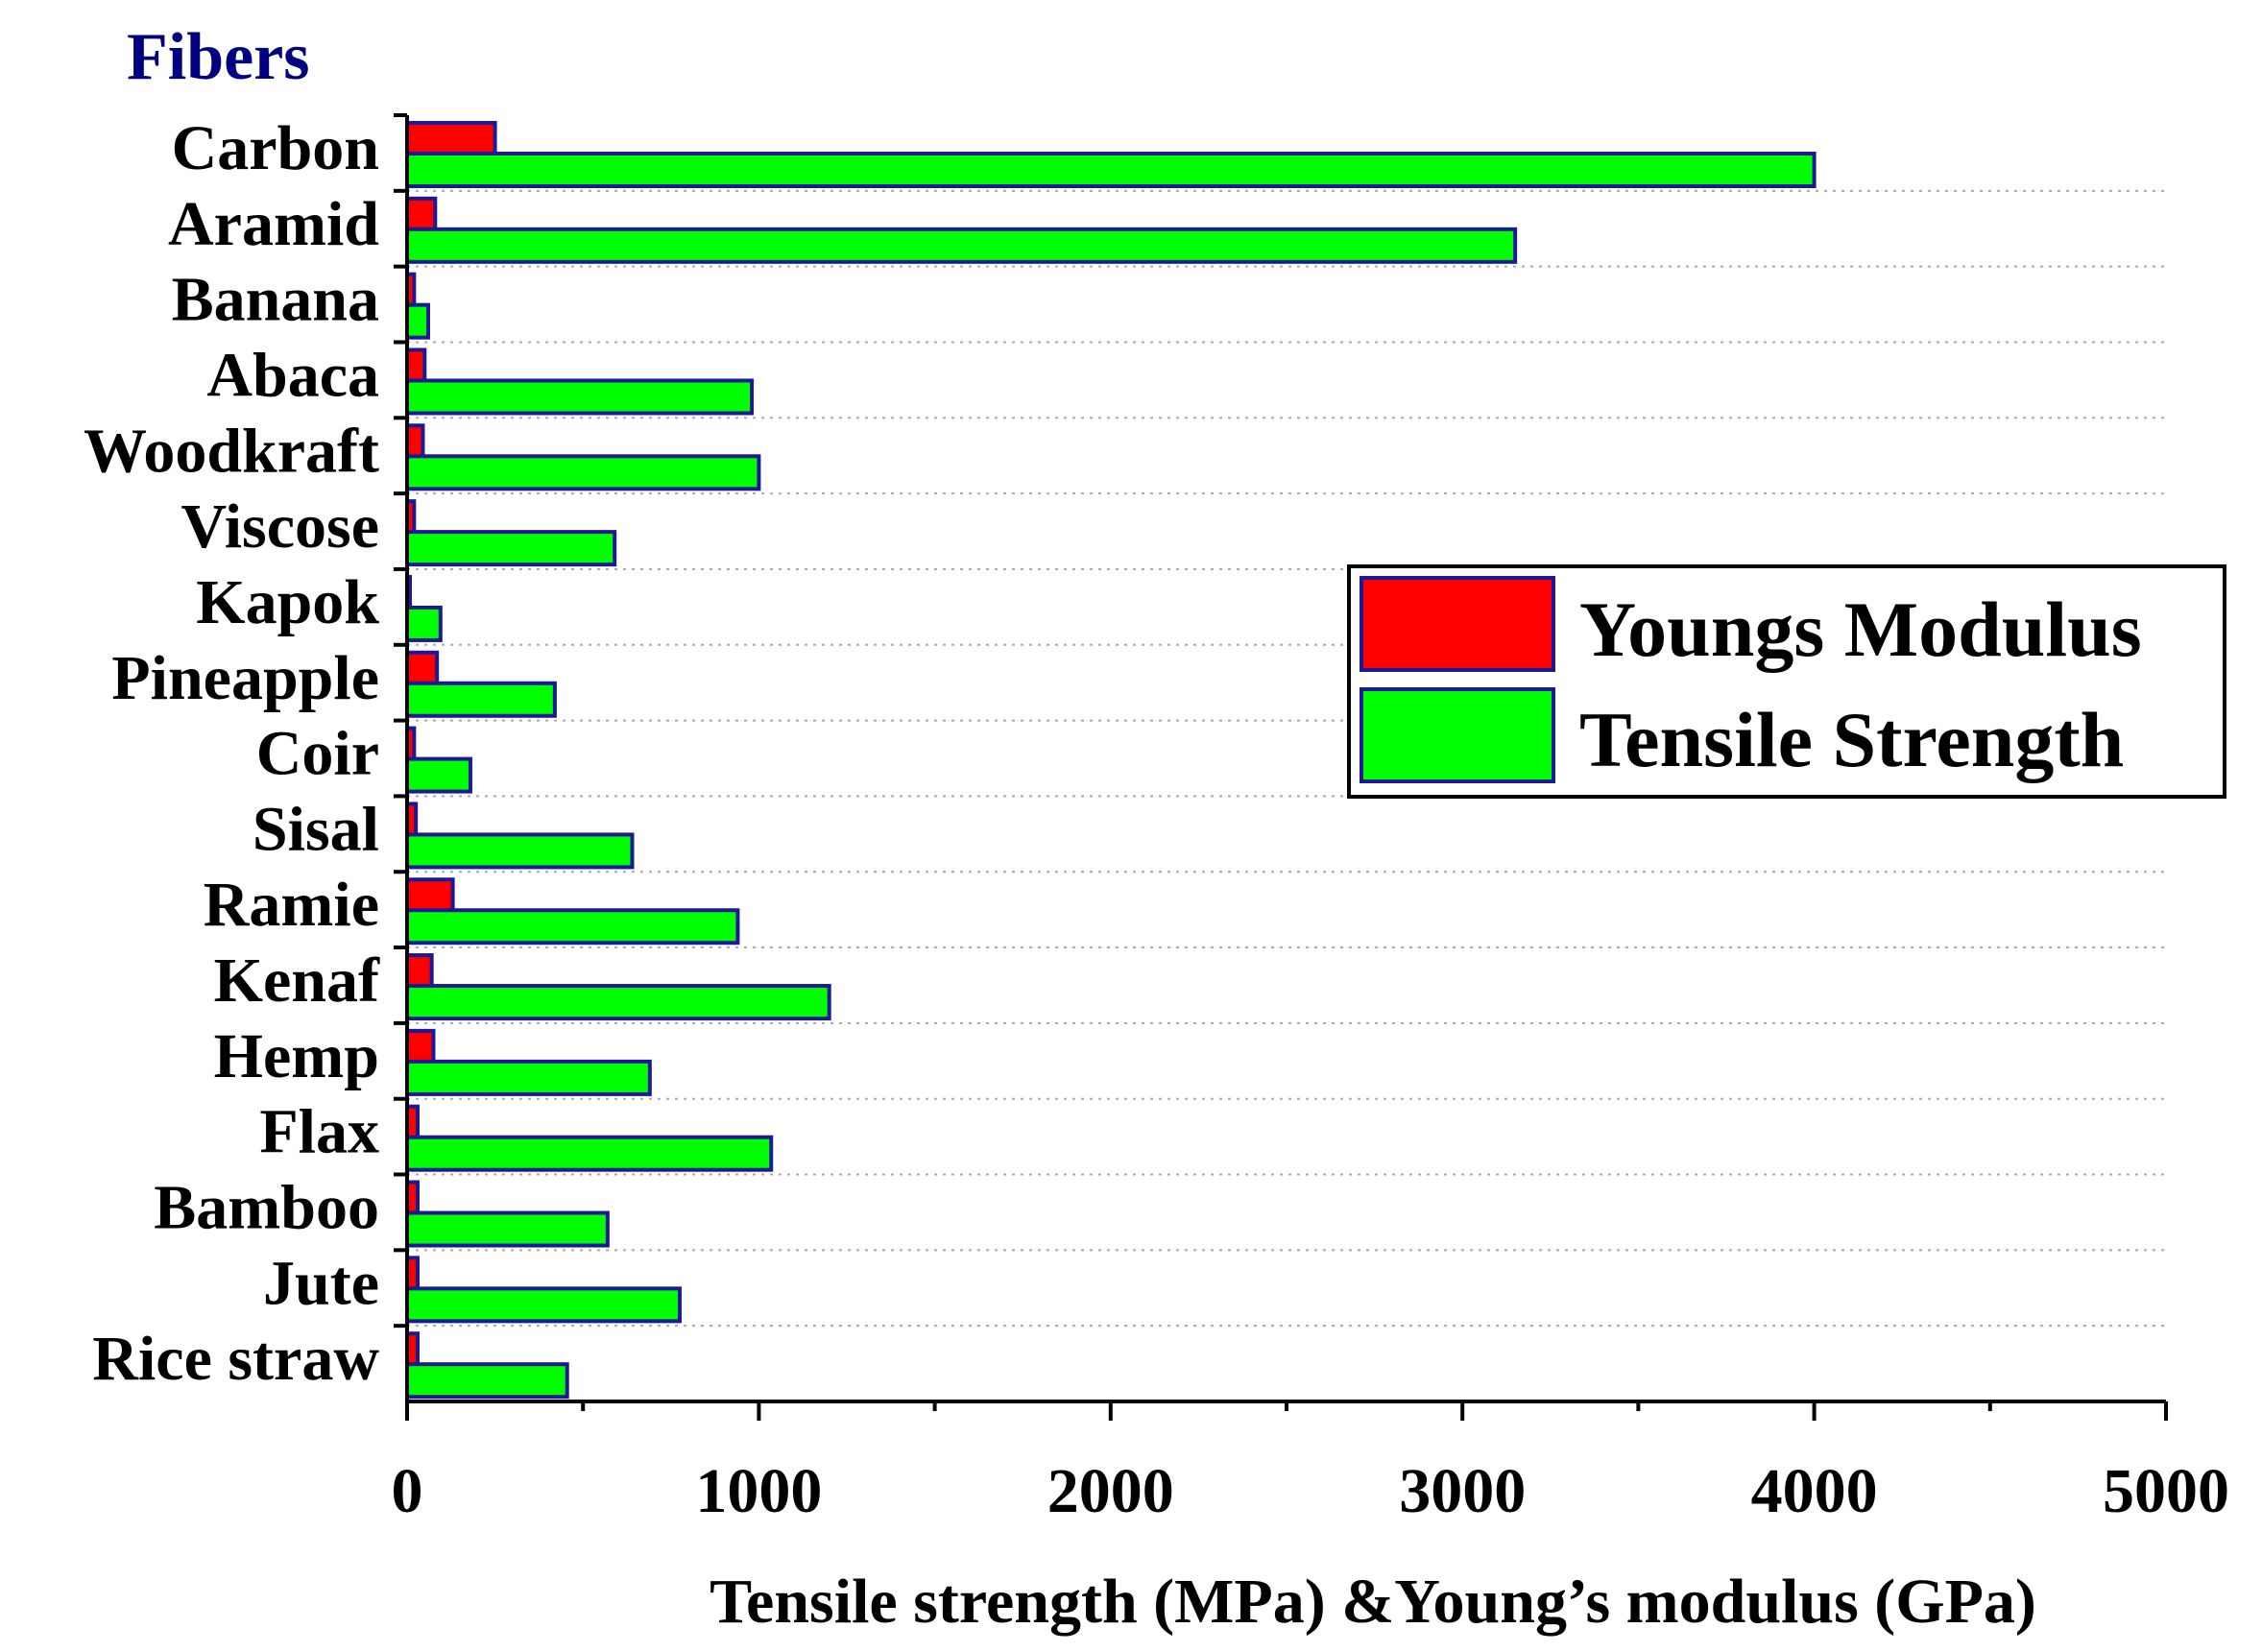  Describe the element at coordinates (319, 1132) in the screenshot. I see `category-label-flax: Flax` at that location.